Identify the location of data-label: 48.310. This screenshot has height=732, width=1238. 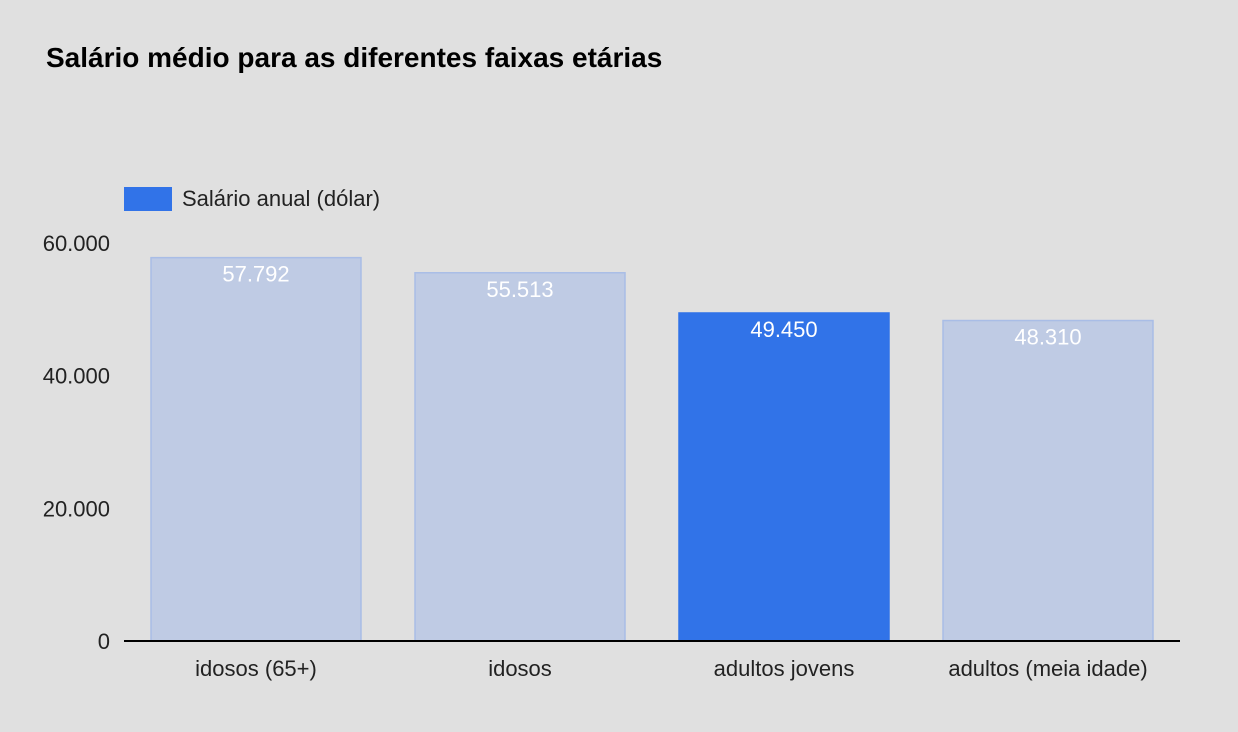
(1047, 337).